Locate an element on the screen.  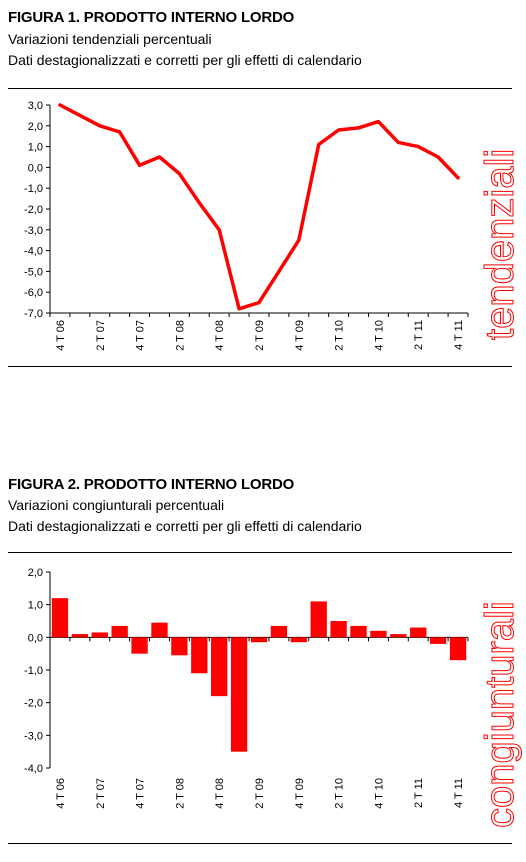
figure-2-bottom-rule is located at coordinates (260, 843).